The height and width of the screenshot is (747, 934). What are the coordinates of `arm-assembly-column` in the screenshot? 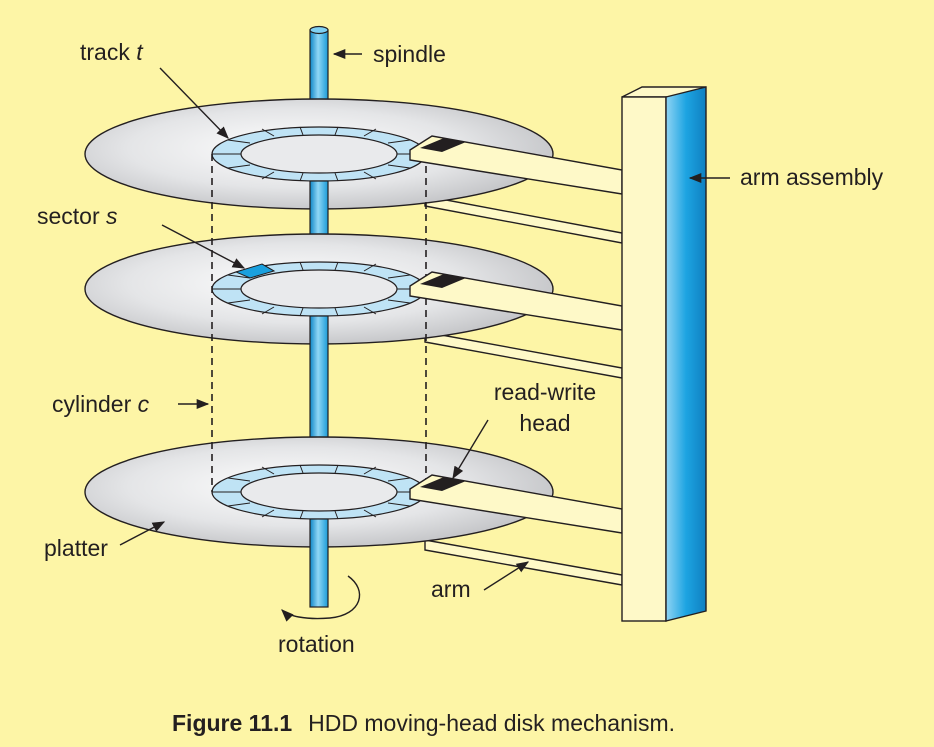 It's located at (664, 354).